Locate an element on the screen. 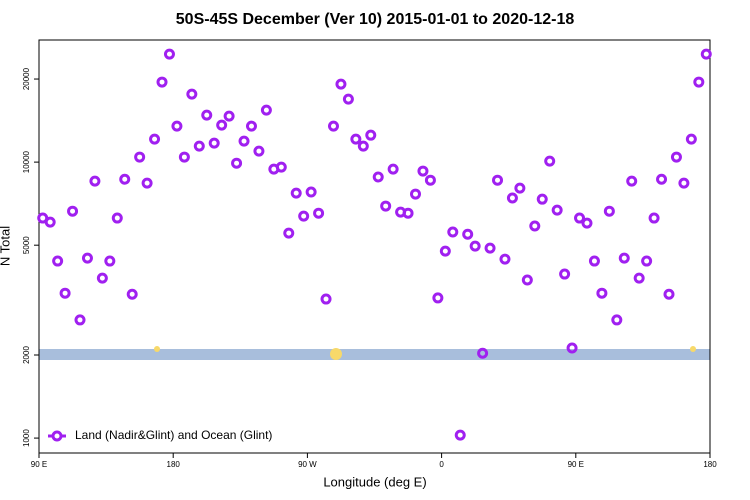 Image resolution: width=750 pixels, height=500 pixels. x-tick-label: 90 E is located at coordinates (39, 464).